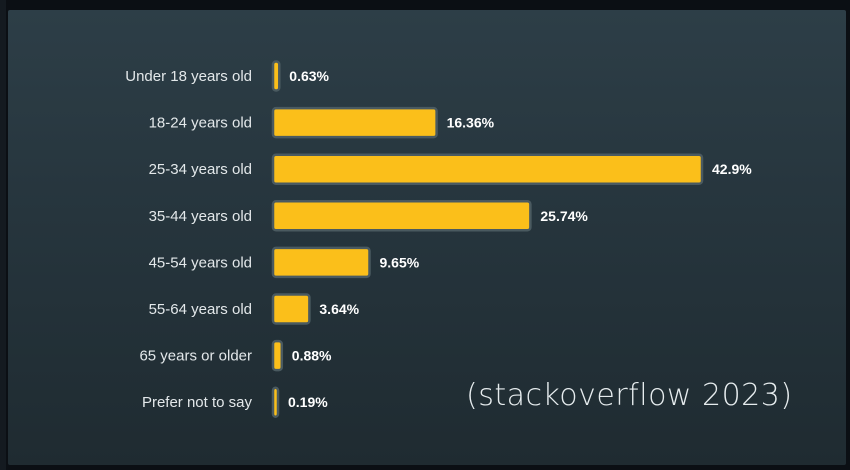 Image resolution: width=850 pixels, height=470 pixels. What do you see at coordinates (195, 356) in the screenshot?
I see `category-label: 65 years or older` at bounding box center [195, 356].